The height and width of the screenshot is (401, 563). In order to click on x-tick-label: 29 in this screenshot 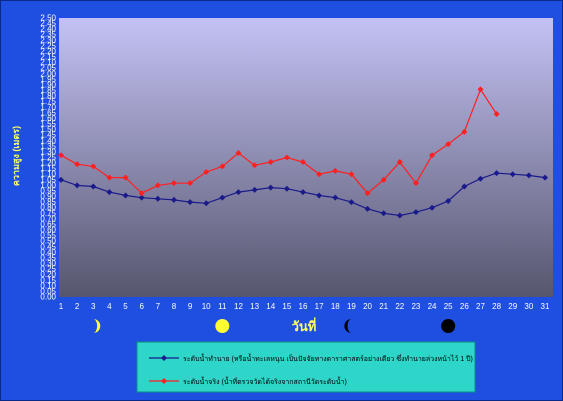, I will do `click(512, 306)`.